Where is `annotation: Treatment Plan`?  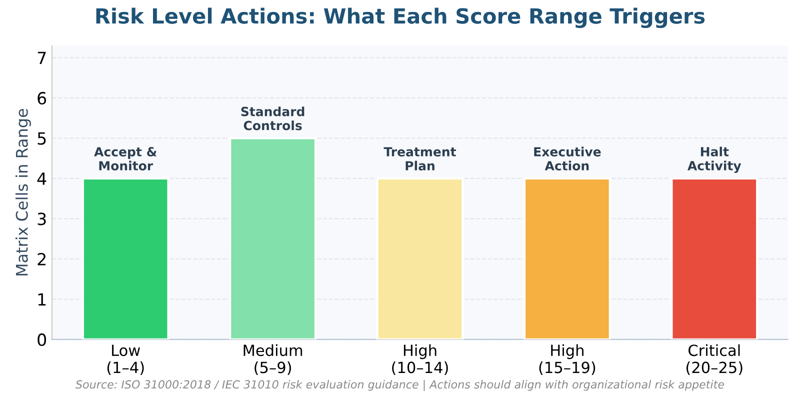 annotation: Treatment Plan is located at coordinates (420, 158).